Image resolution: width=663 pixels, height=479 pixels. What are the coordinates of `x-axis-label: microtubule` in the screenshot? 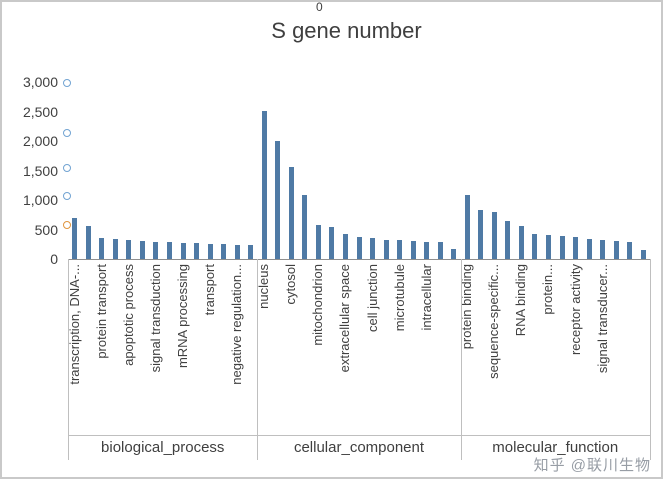 It's located at (399, 298).